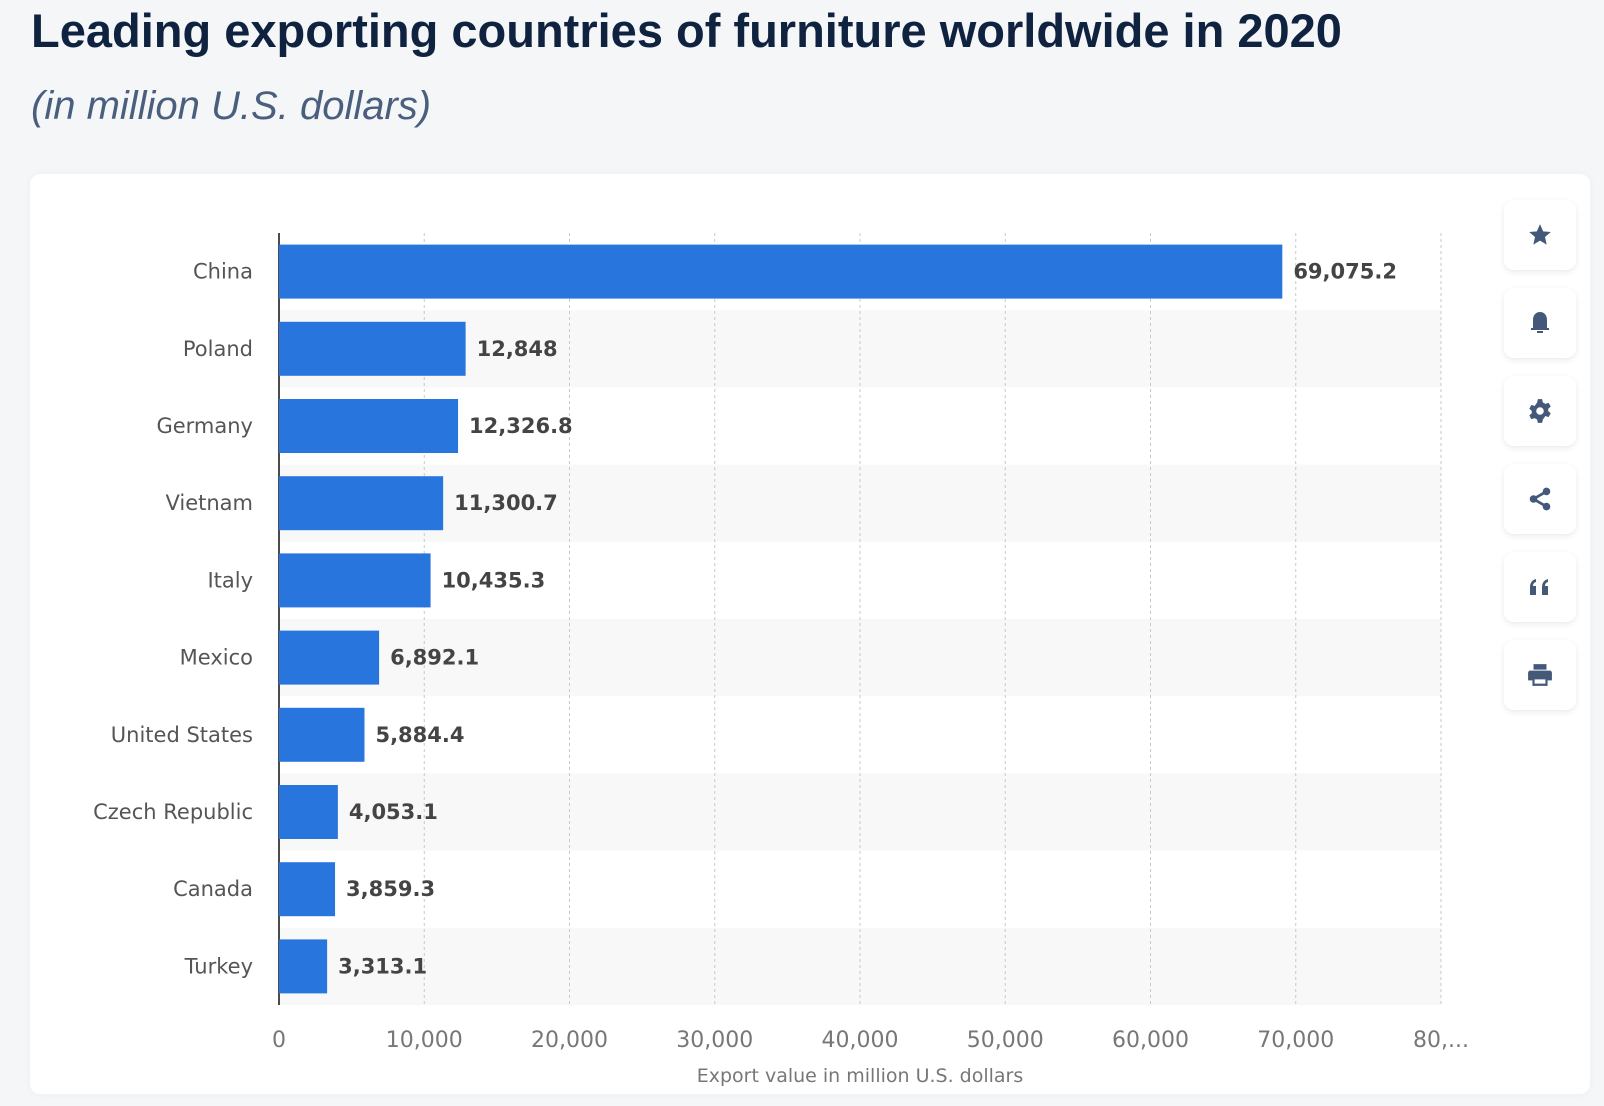 This screenshot has height=1106, width=1604. I want to click on category-label: Czech Republic, so click(173, 812).